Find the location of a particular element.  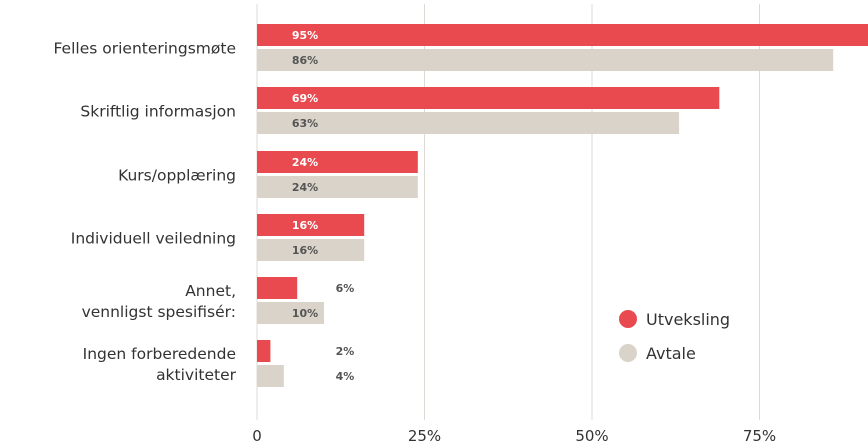

category-label-line: Kurs/opplæring is located at coordinates (177, 176).